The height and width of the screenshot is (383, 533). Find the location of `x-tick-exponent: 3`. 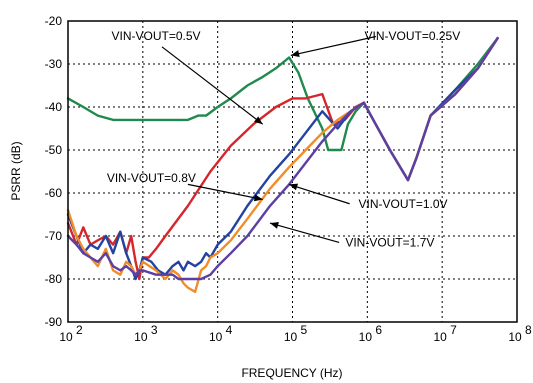

x-tick-exponent: 3 is located at coordinates (154, 330).